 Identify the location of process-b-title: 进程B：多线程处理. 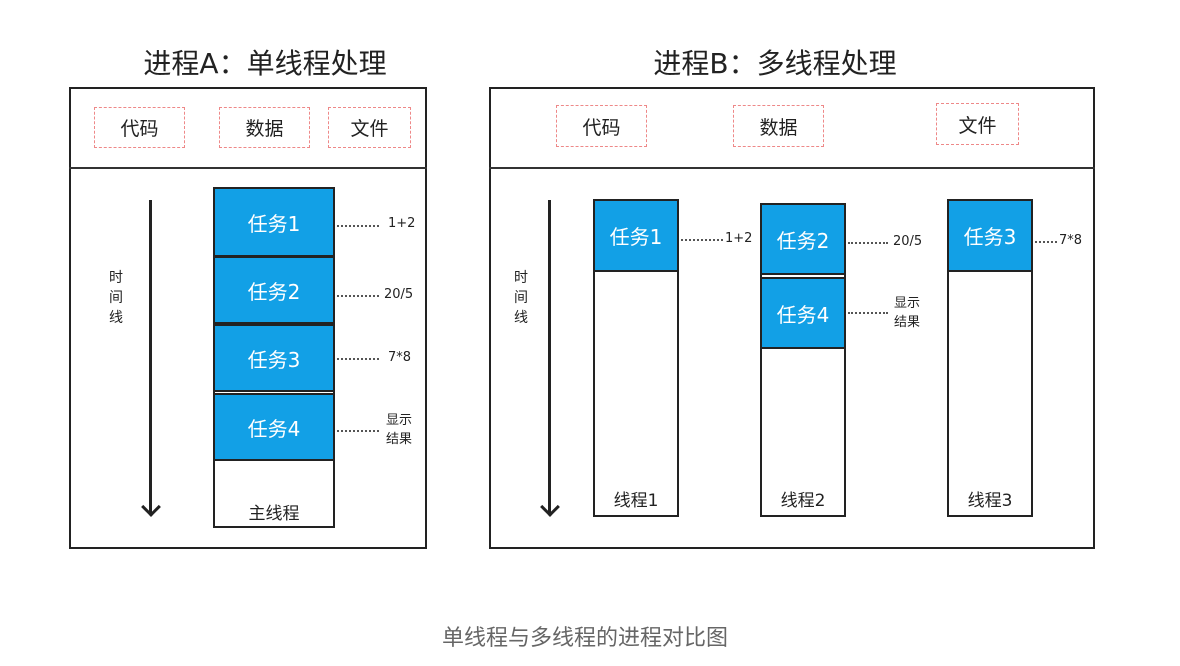
(775, 63).